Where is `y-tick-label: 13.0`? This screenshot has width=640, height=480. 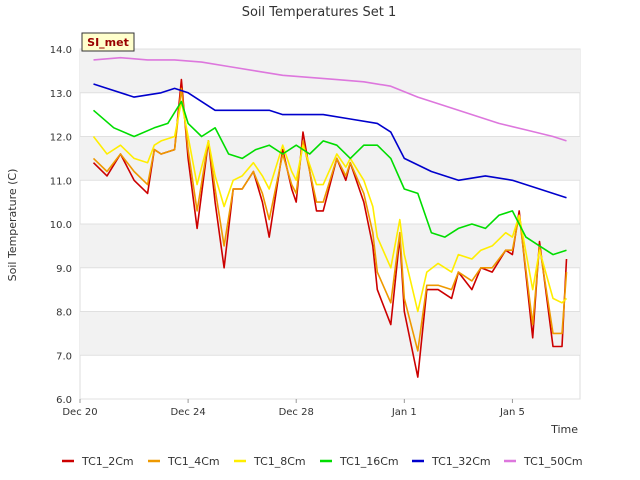 y-tick-label: 13.0 is located at coordinates (61, 94).